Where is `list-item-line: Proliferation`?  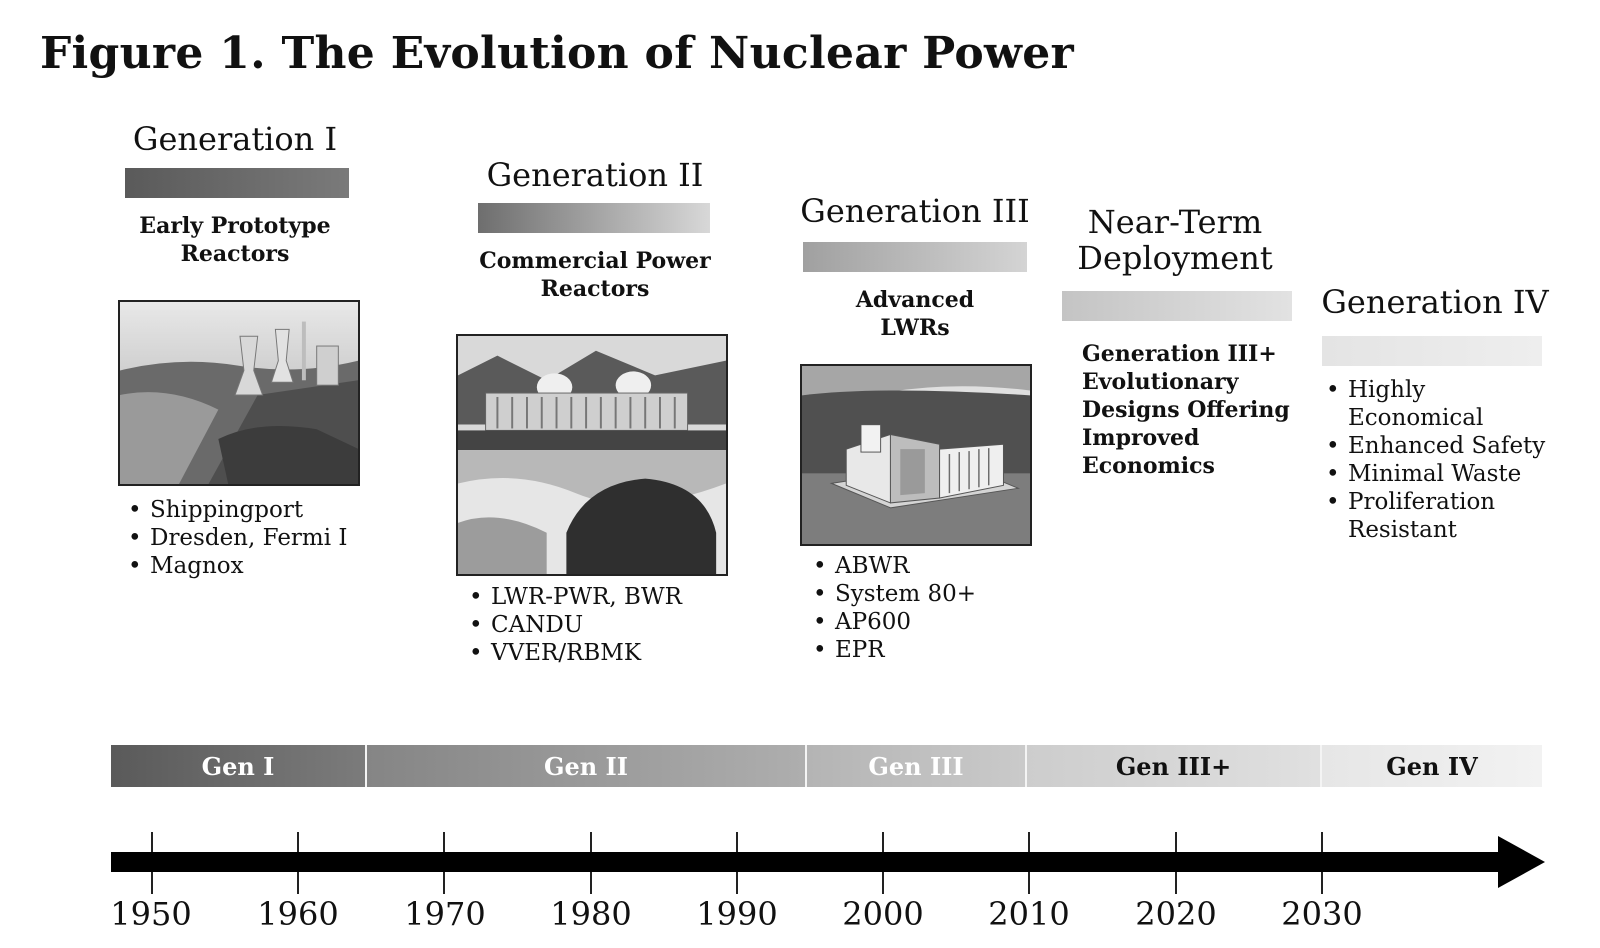
list-item-line: Proliferation is located at coordinates (1422, 502).